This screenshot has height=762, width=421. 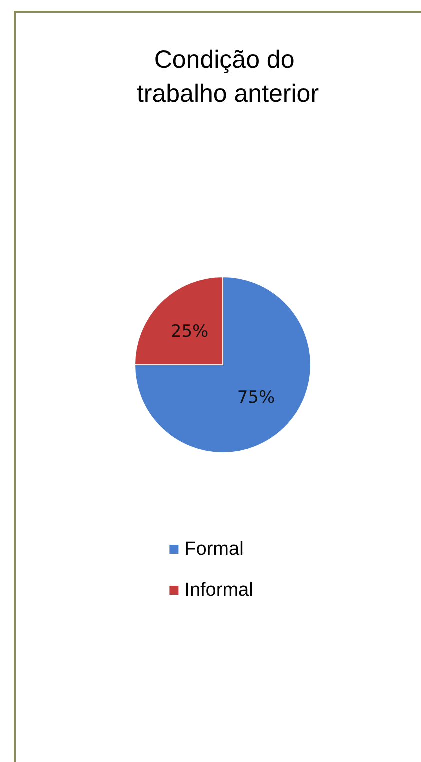 What do you see at coordinates (189, 332) in the screenshot?
I see `data-label: 25%` at bounding box center [189, 332].